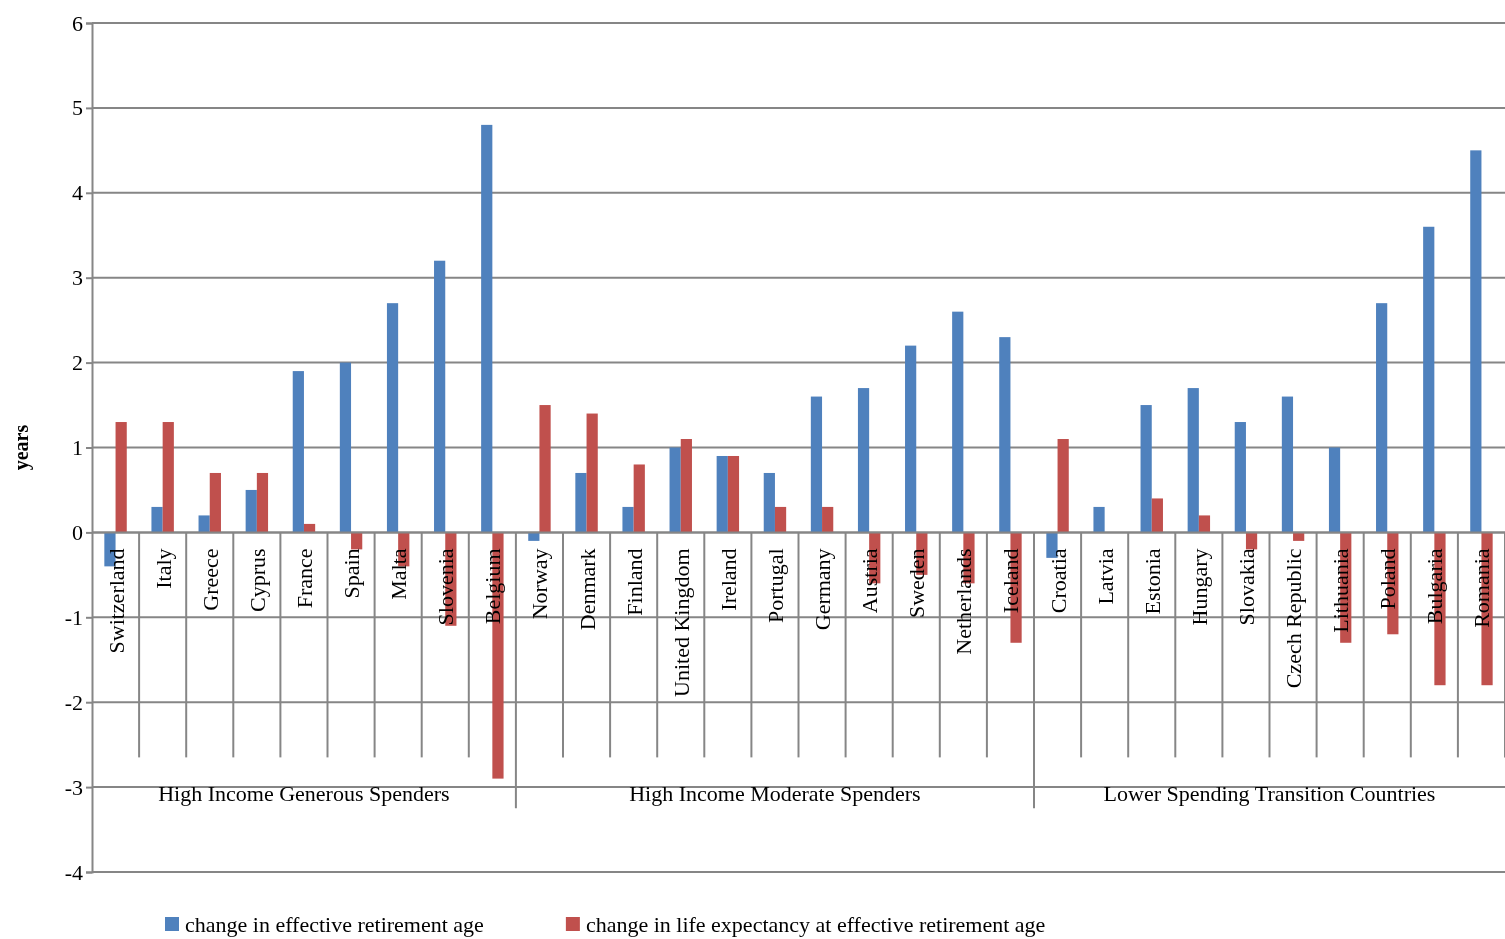 This screenshot has height=939, width=1505. What do you see at coordinates (352, 573) in the screenshot?
I see `x-tick-label: Spain` at bounding box center [352, 573].